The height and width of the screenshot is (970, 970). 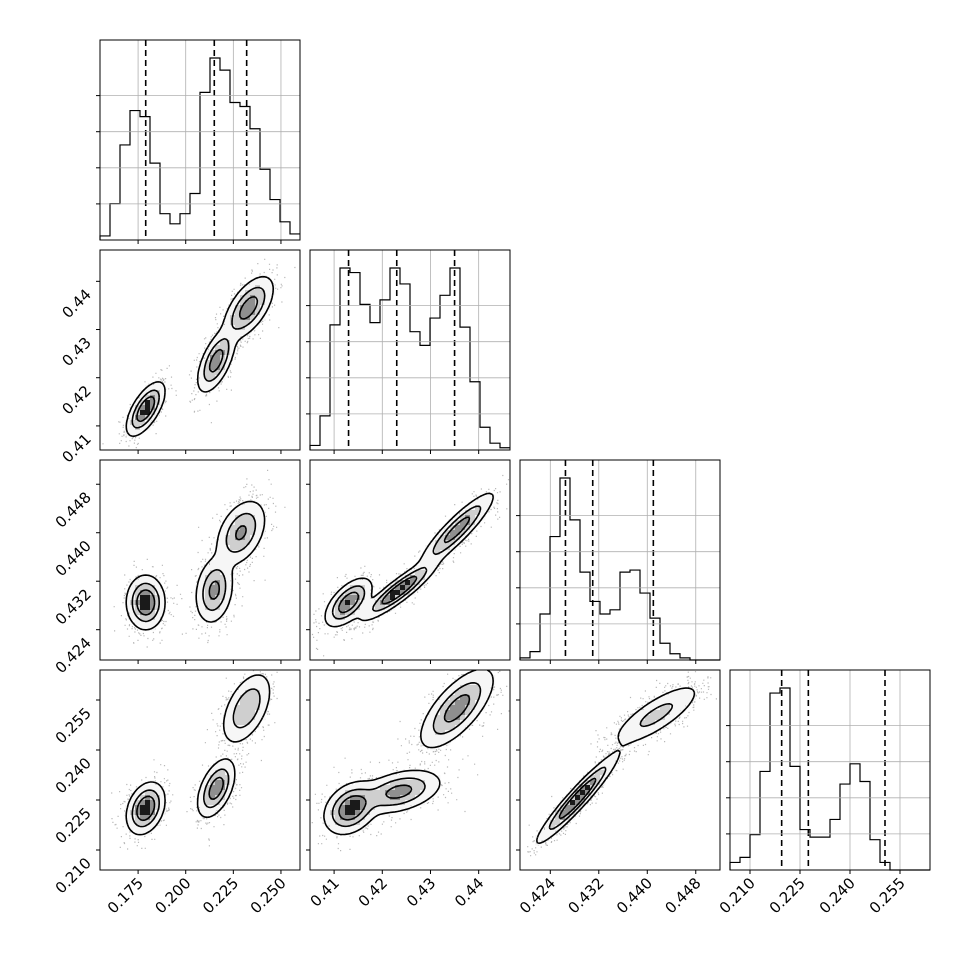 What do you see at coordinates (410, 560) in the screenshot?
I see `panel-background` at bounding box center [410, 560].